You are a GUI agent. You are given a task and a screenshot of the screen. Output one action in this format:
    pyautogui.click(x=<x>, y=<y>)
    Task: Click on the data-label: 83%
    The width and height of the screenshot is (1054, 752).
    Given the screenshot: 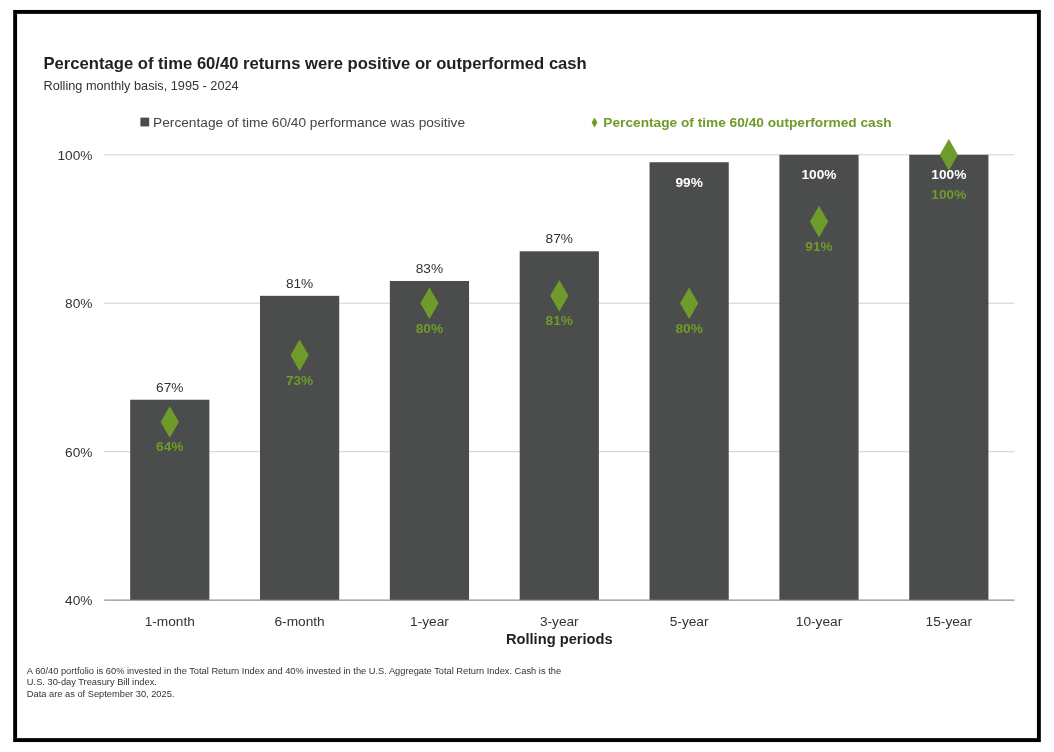 What is the action you would take?
    pyautogui.click(x=429, y=269)
    